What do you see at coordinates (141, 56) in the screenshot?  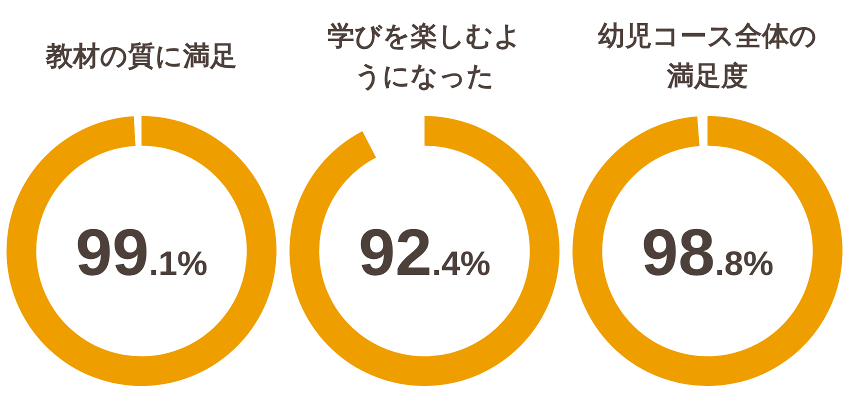 I see `chart-title: 教材の質に満足` at bounding box center [141, 56].